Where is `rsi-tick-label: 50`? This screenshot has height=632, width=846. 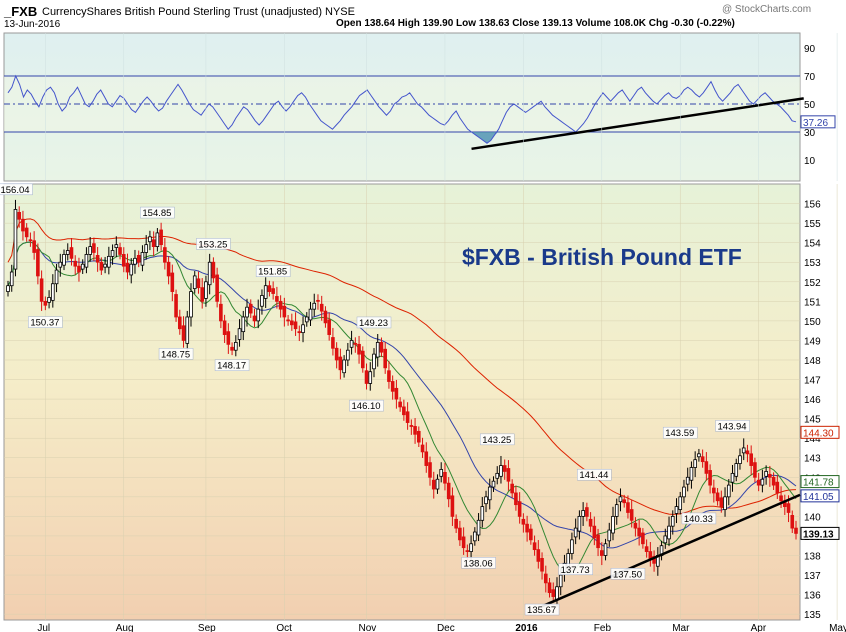
rsi-tick-label: 50 is located at coordinates (810, 105).